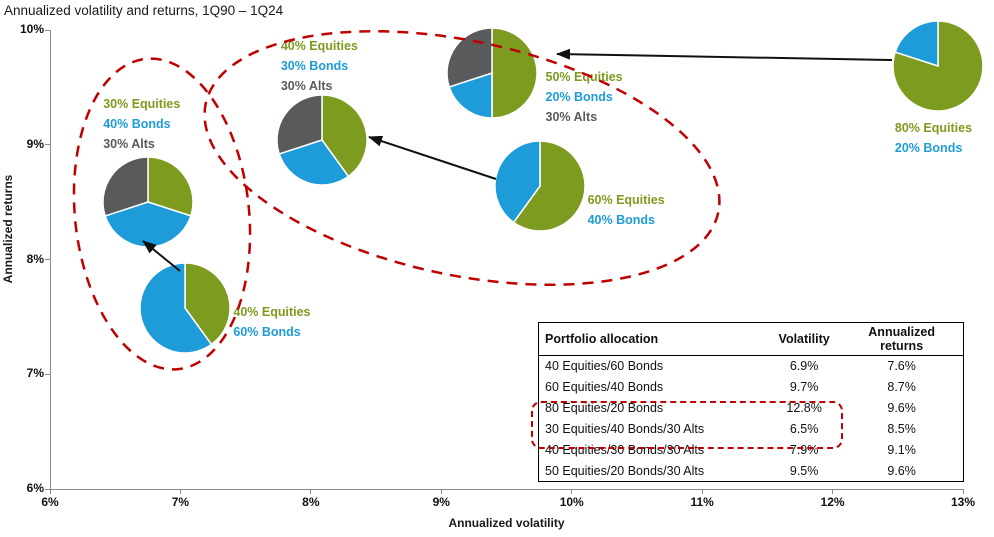 The width and height of the screenshot is (994, 537). I want to click on table-cell: 9.1%, so click(901, 450).